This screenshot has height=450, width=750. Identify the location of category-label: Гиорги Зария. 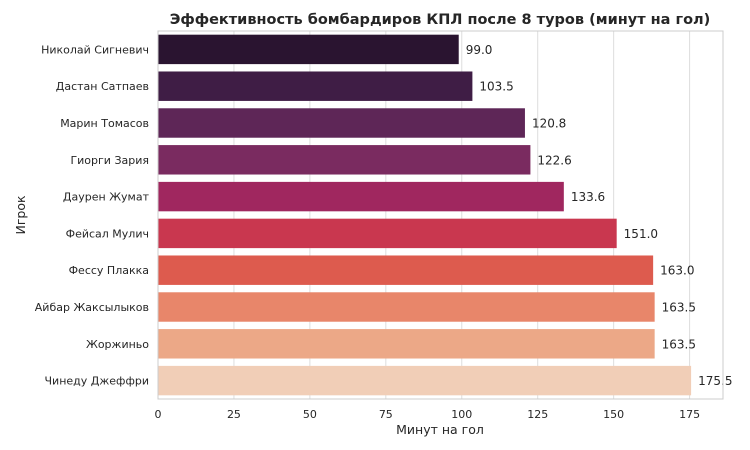
(109, 160).